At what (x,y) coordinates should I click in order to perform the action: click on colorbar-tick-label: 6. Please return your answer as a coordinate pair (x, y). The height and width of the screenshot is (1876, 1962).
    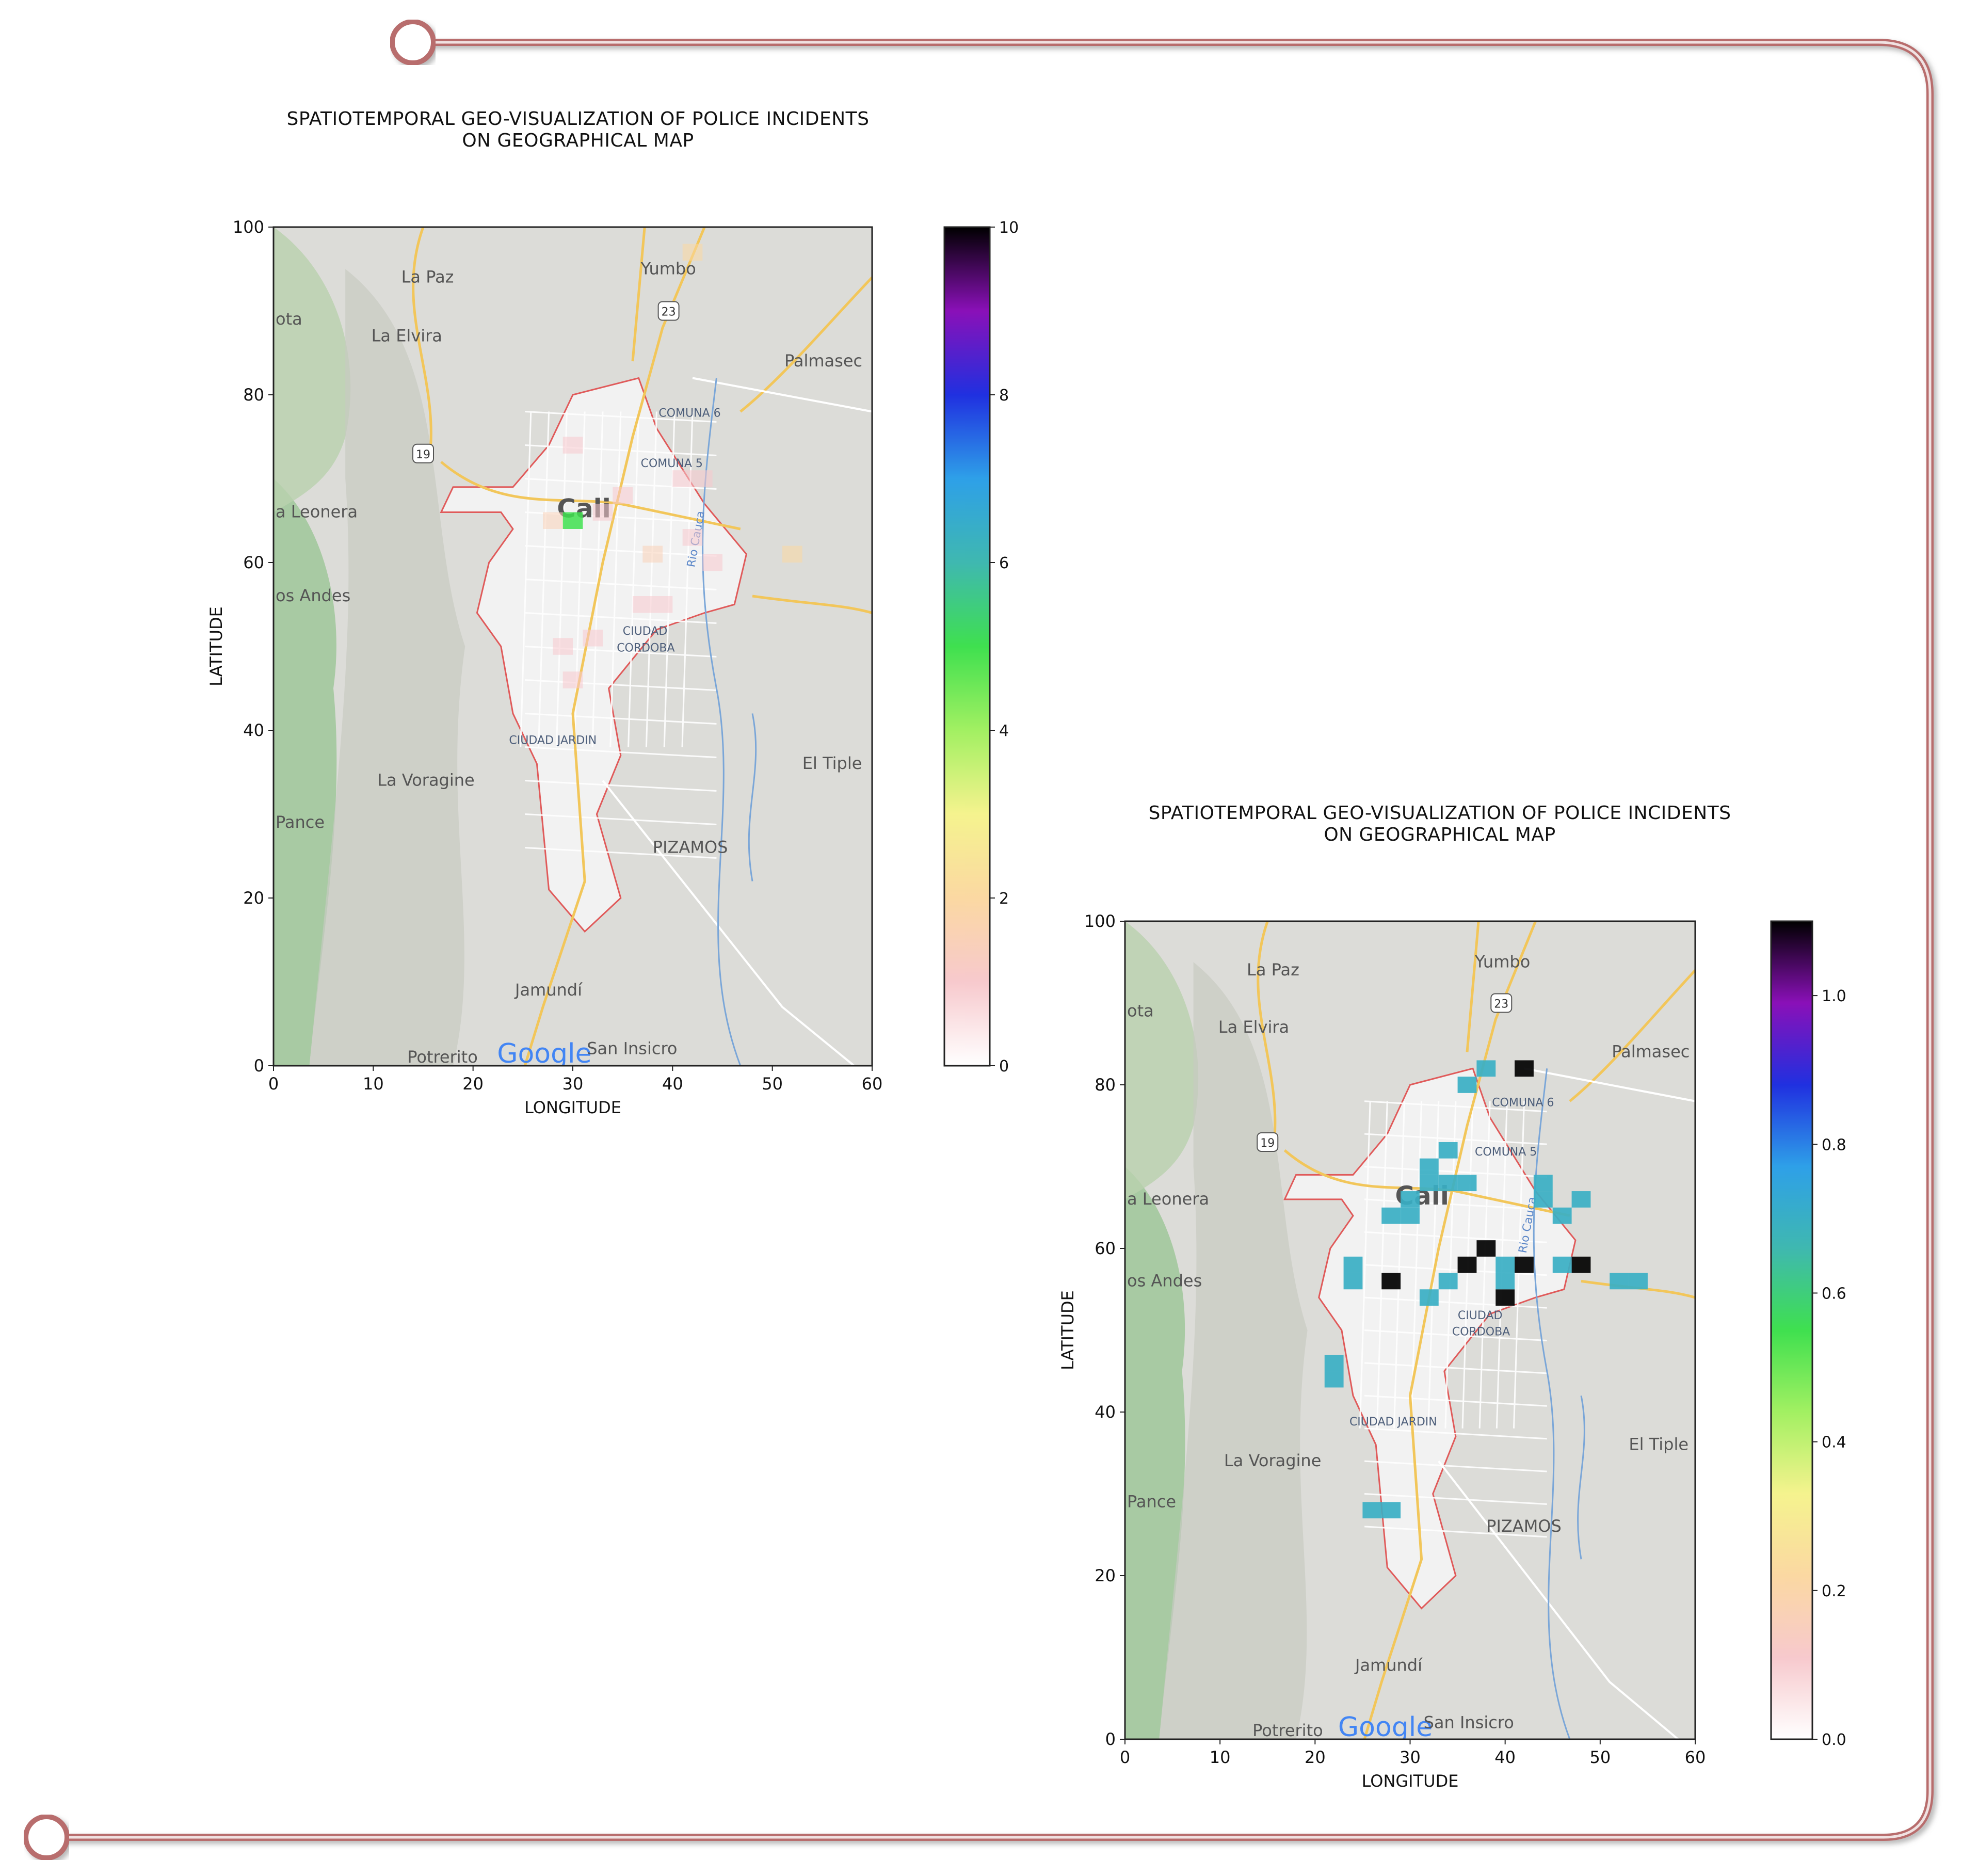
    Looking at the image, I should click on (1004, 563).